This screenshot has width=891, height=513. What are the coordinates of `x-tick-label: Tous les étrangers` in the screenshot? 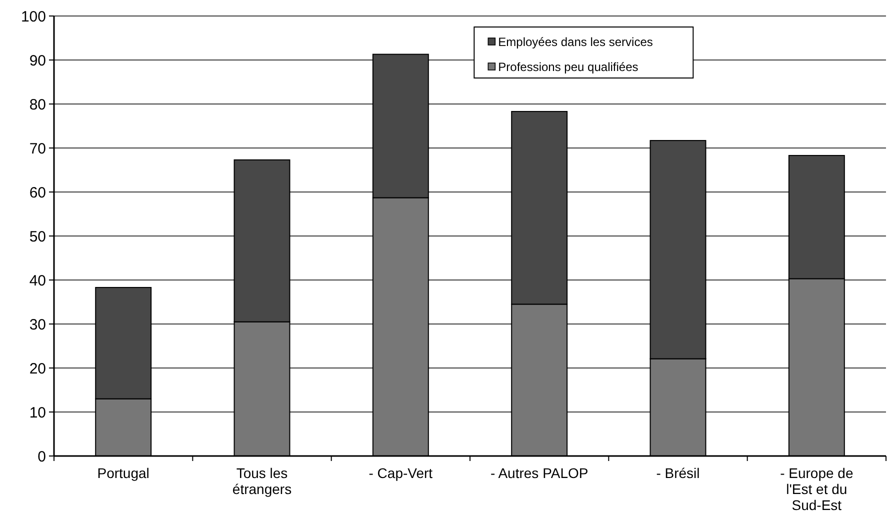 It's located at (262, 481).